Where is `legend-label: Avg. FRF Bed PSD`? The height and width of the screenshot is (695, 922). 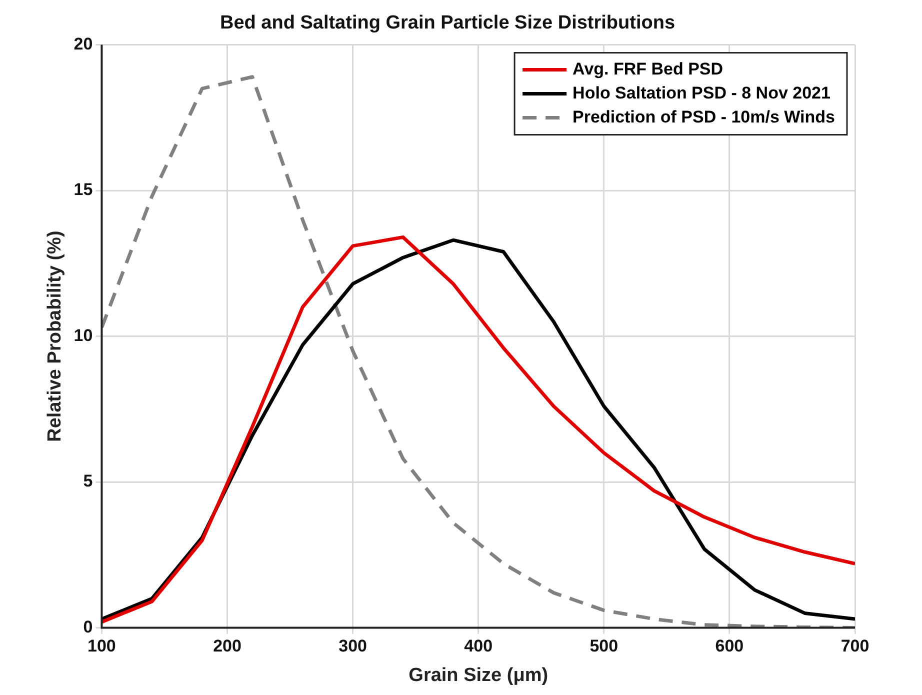
legend-label: Avg. FRF Bed PSD is located at coordinates (648, 68).